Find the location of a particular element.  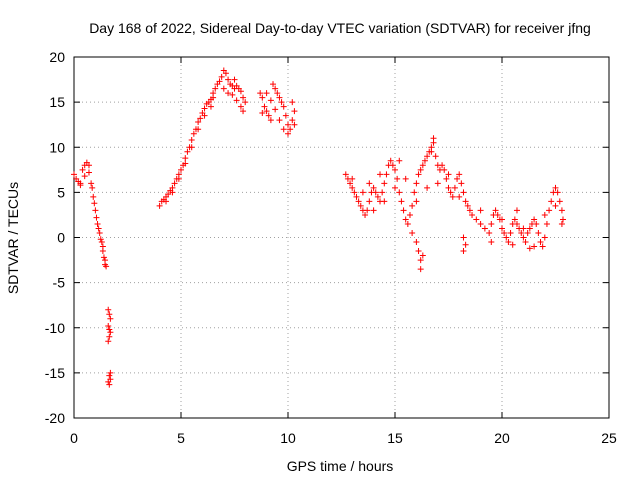

y-tick-label: -10 is located at coordinates (55, 328).